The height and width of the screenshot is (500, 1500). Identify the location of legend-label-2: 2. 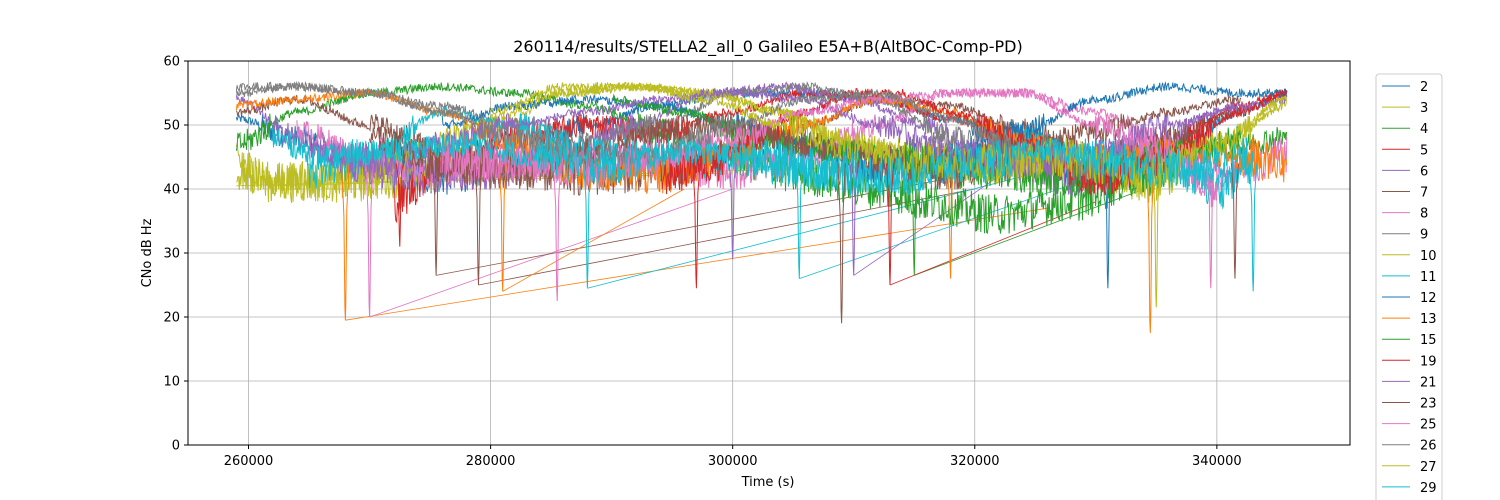
(1424, 87).